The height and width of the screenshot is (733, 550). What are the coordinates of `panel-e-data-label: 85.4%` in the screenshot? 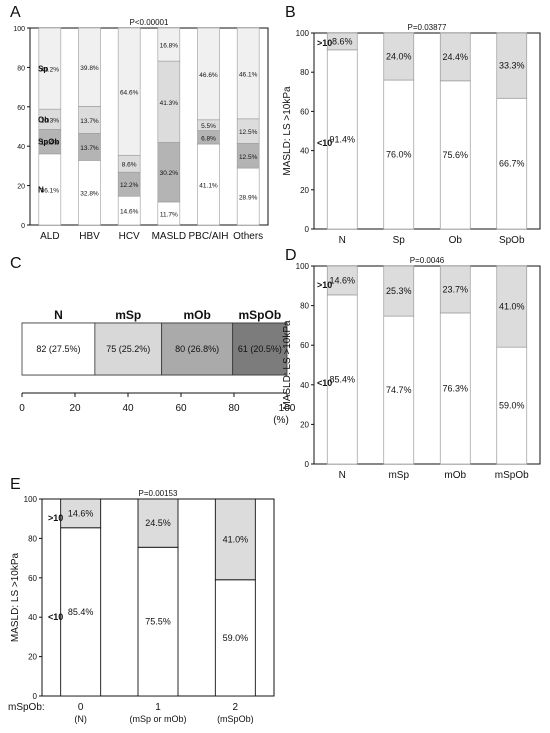 It's located at (81, 612).